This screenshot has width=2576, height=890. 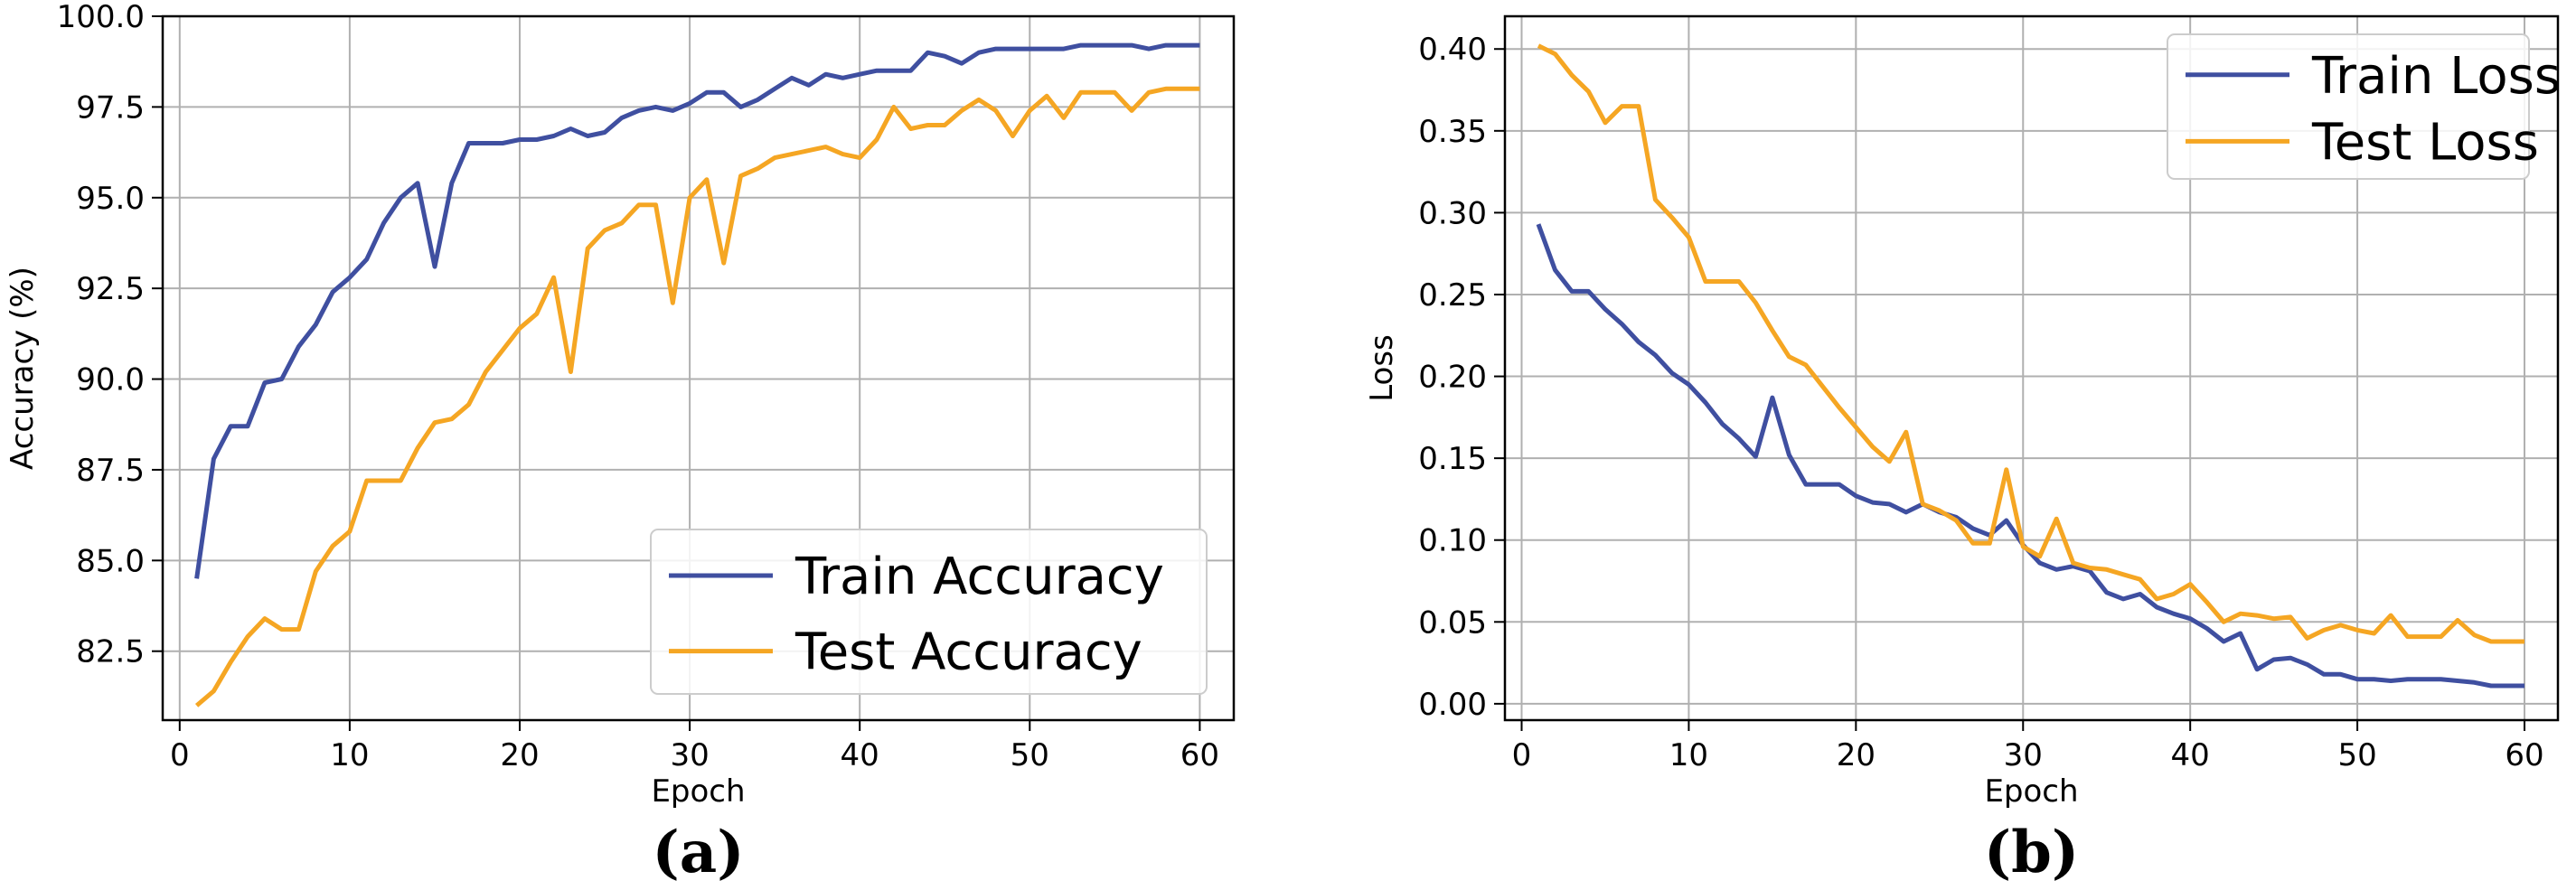 I want to click on y-tick-label: 0.00, so click(x=1452, y=705).